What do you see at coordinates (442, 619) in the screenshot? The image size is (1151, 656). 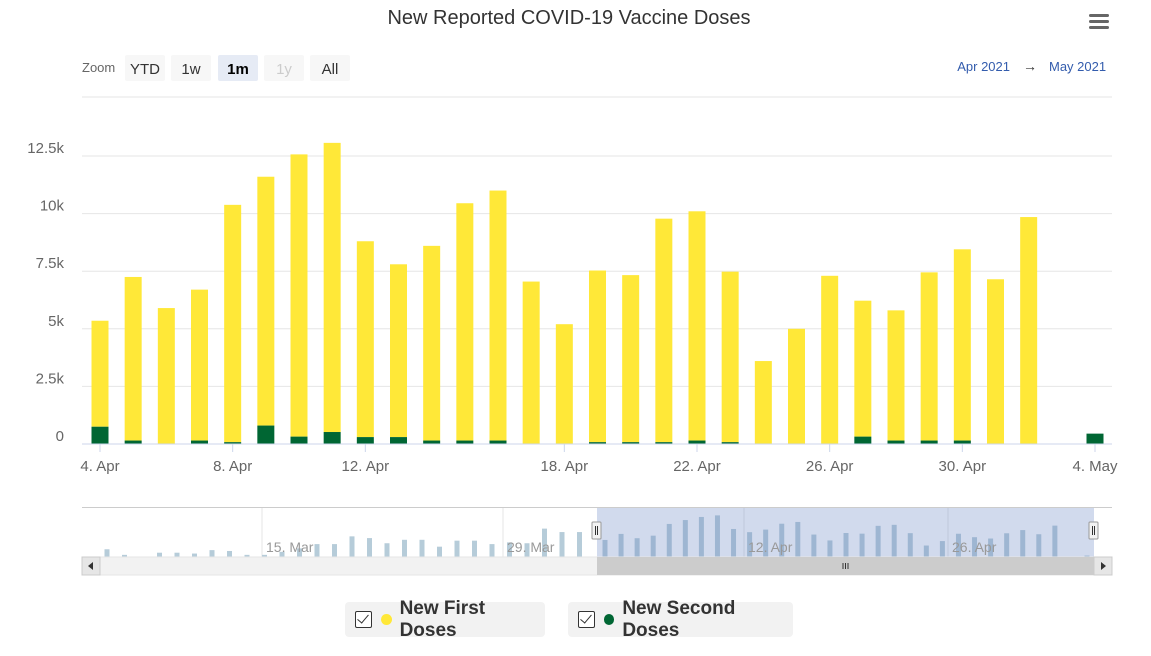 I see `legend-label: New First Doses` at bounding box center [442, 619].